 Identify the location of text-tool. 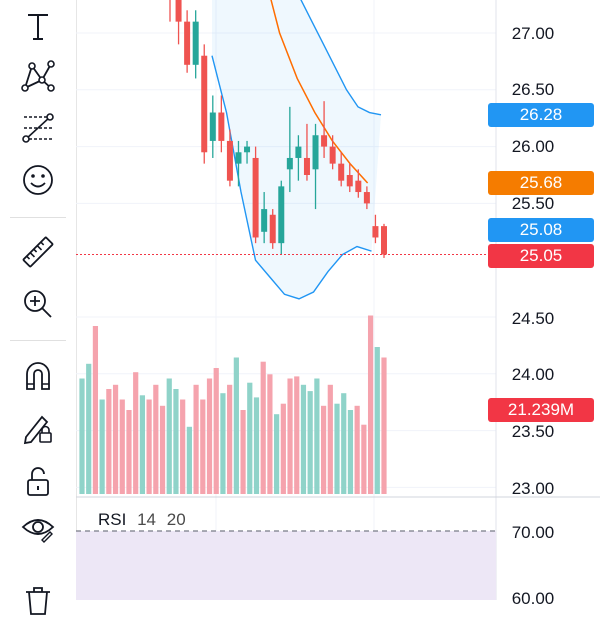
(38, 26).